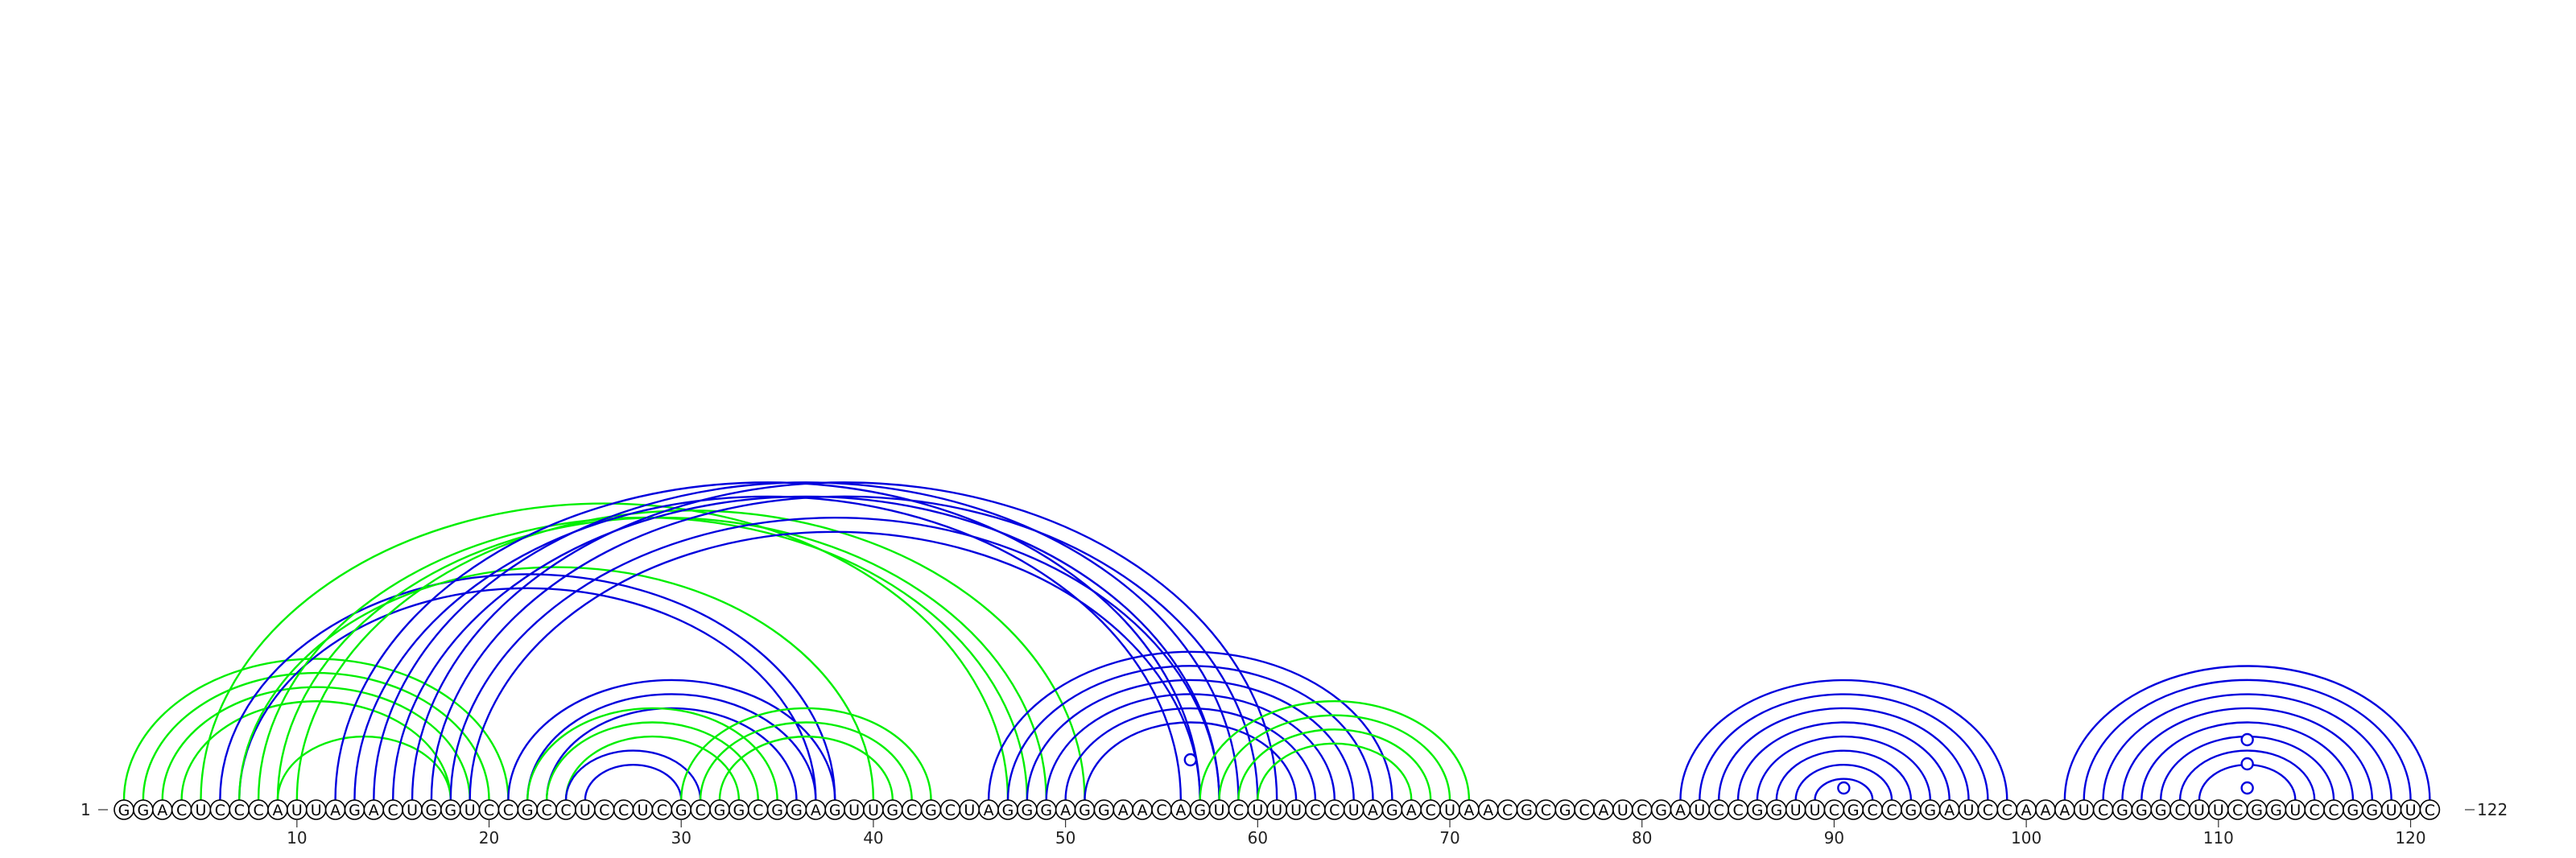 The image size is (2576, 858). I want to click on nucleotide-100: A, so click(2026, 809).